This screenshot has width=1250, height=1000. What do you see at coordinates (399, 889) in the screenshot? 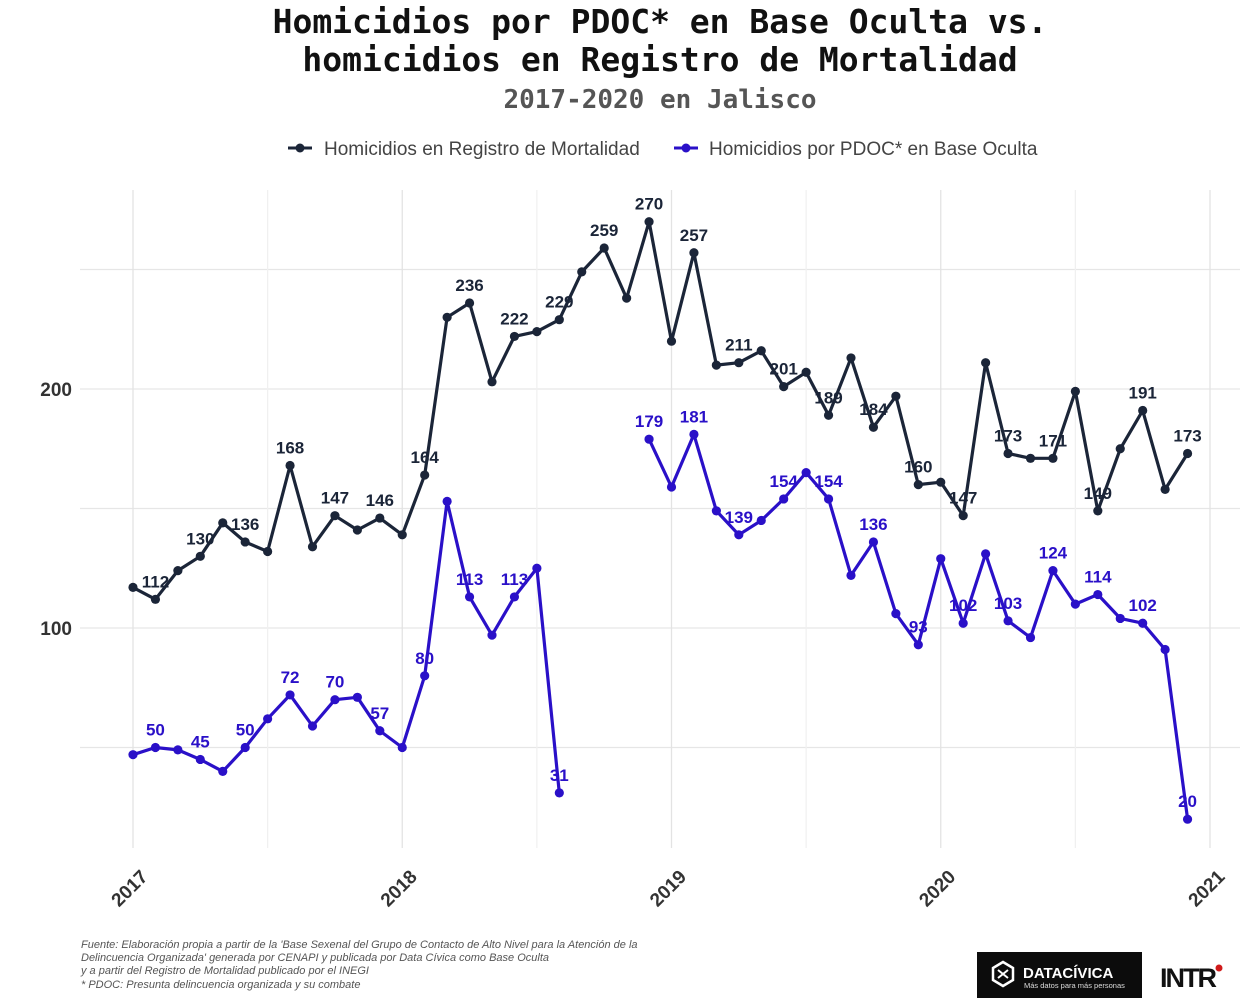
I see `x-tick-label: 2018` at bounding box center [399, 889].